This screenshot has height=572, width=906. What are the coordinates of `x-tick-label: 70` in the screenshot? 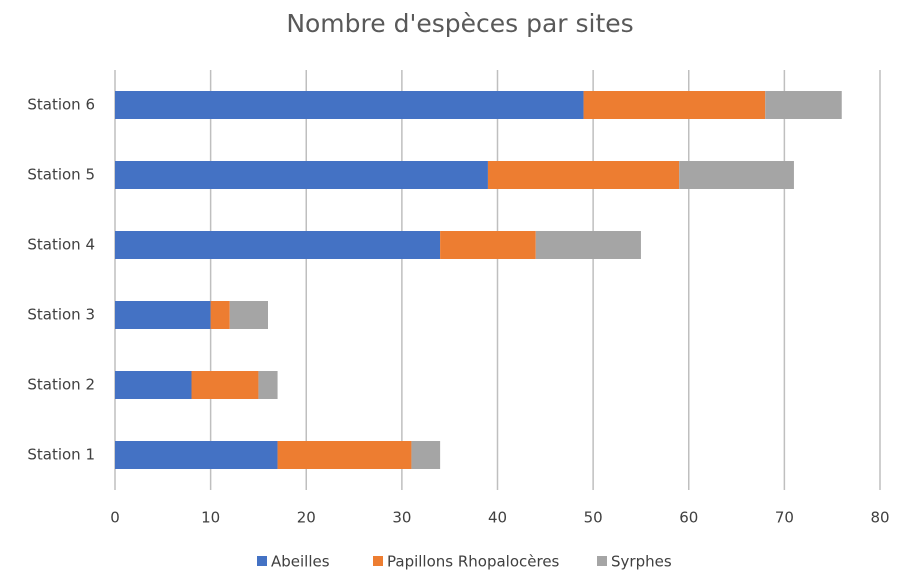 It's located at (784, 518).